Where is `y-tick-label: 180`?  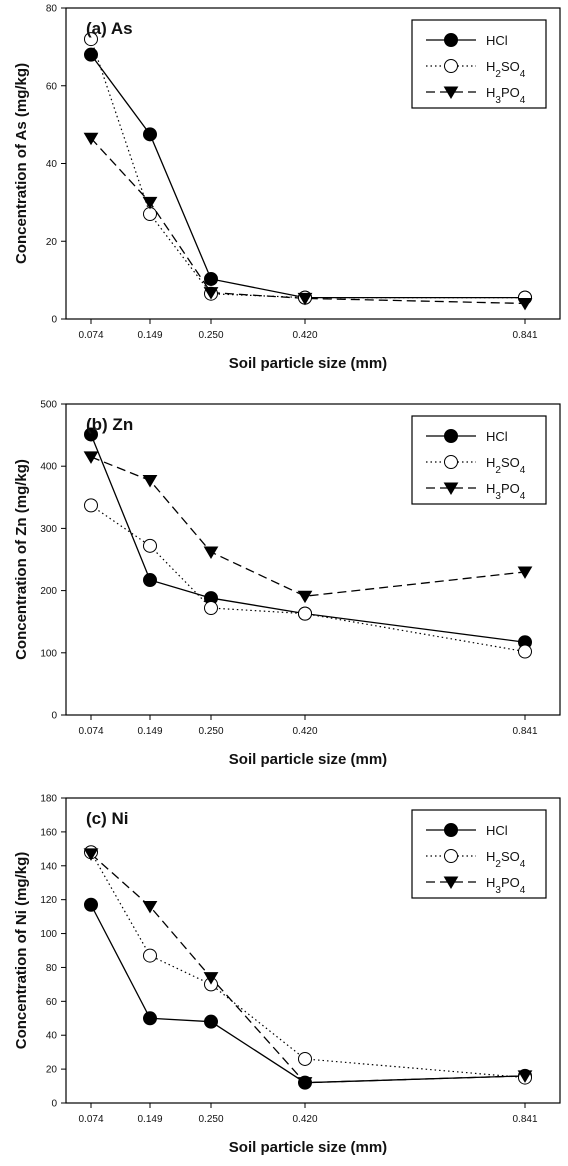 y-tick-label: 180 is located at coordinates (48, 799).